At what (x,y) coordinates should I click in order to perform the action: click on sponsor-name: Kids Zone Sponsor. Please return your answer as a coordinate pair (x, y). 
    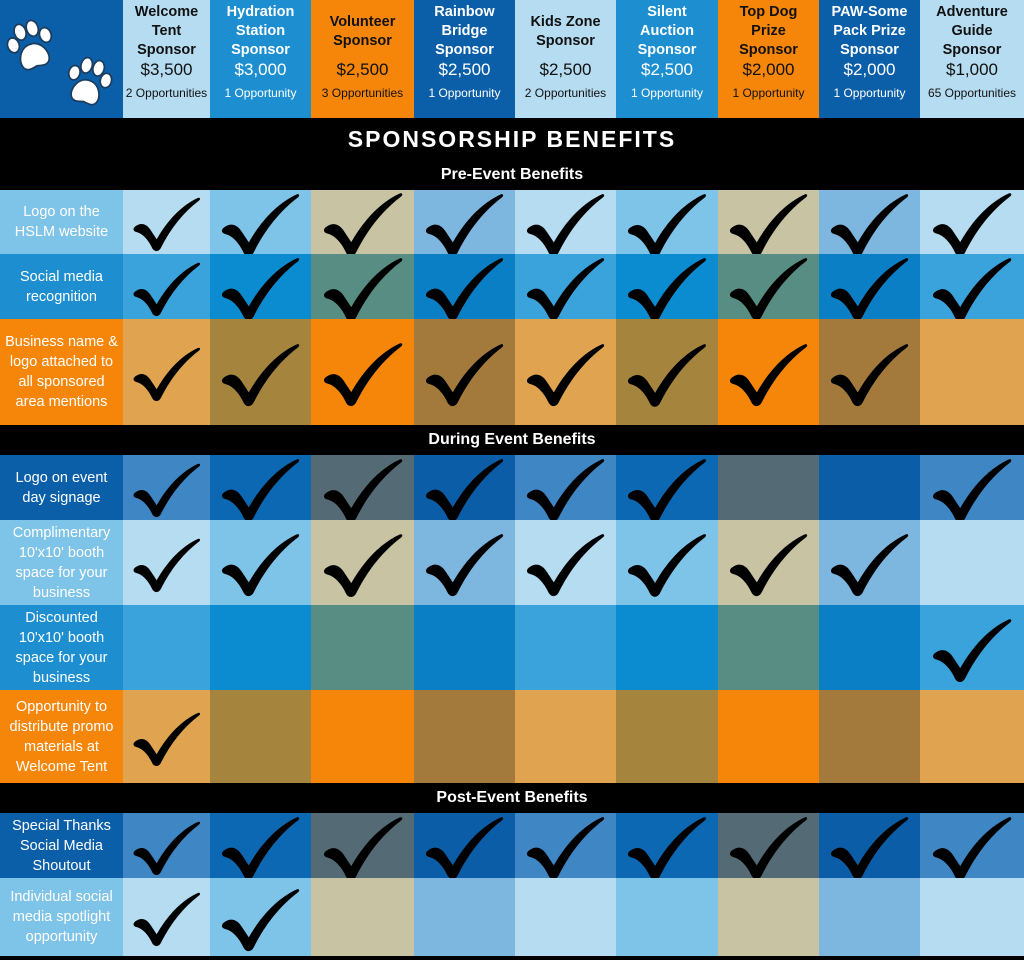
    Looking at the image, I should click on (565, 31).